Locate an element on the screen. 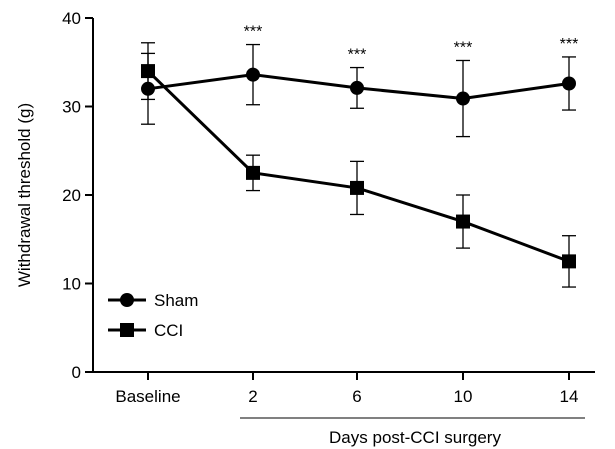 This screenshot has height=449, width=615. significance-label-4: *** is located at coordinates (569, 44).